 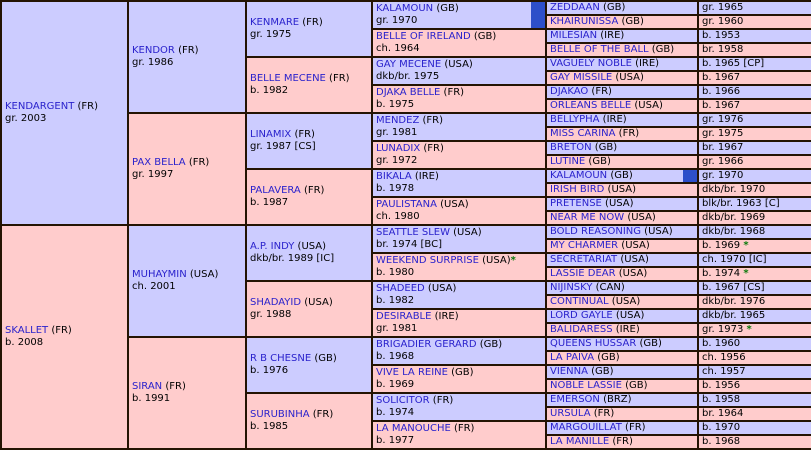 What do you see at coordinates (581, 315) in the screenshot?
I see `horse-name-link: LORD GAYLE` at bounding box center [581, 315].